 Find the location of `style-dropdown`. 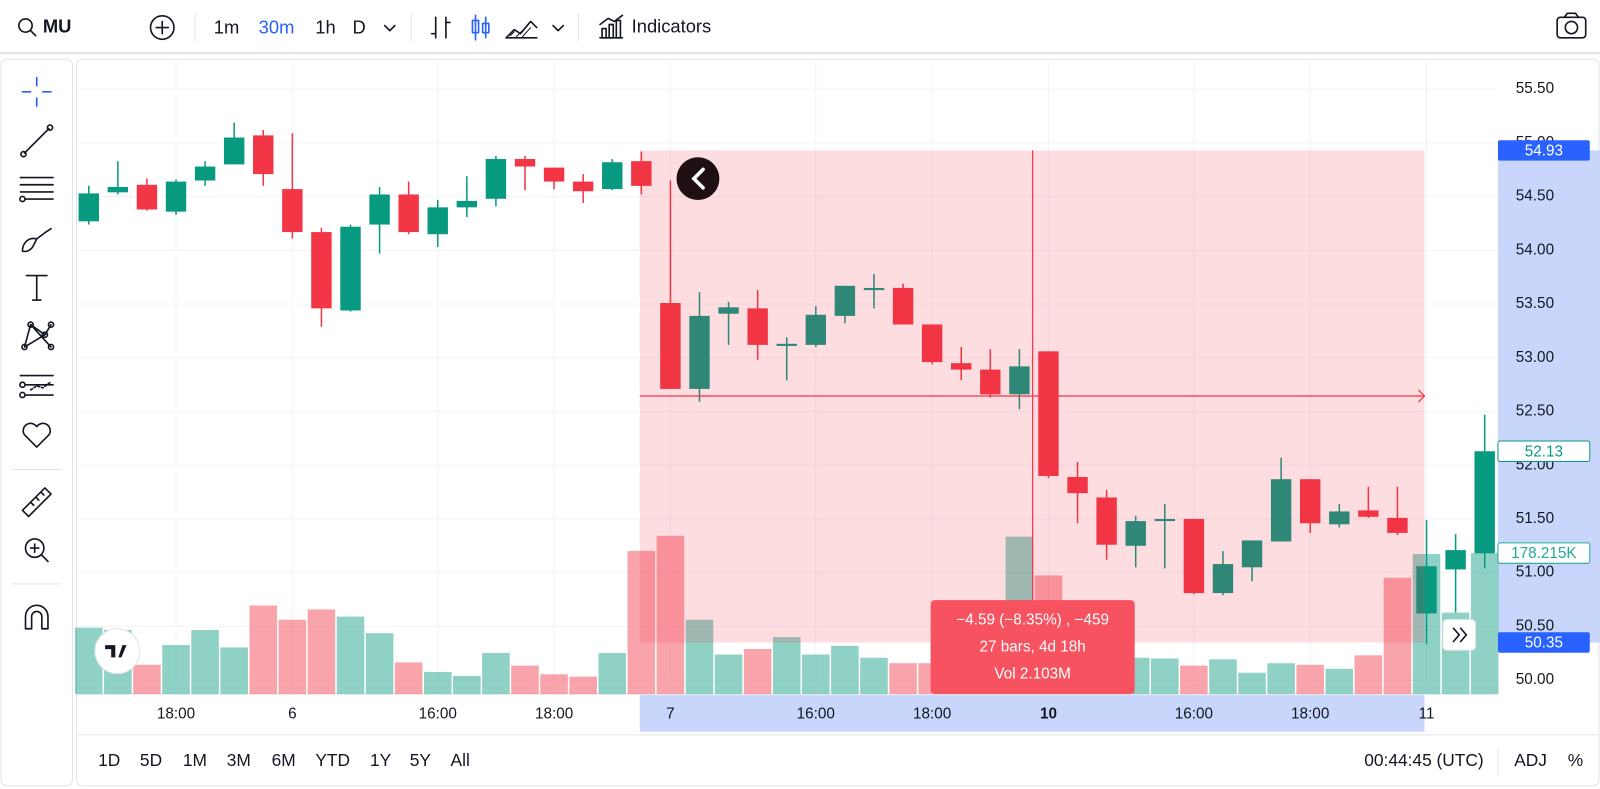

style-dropdown is located at coordinates (558, 28).